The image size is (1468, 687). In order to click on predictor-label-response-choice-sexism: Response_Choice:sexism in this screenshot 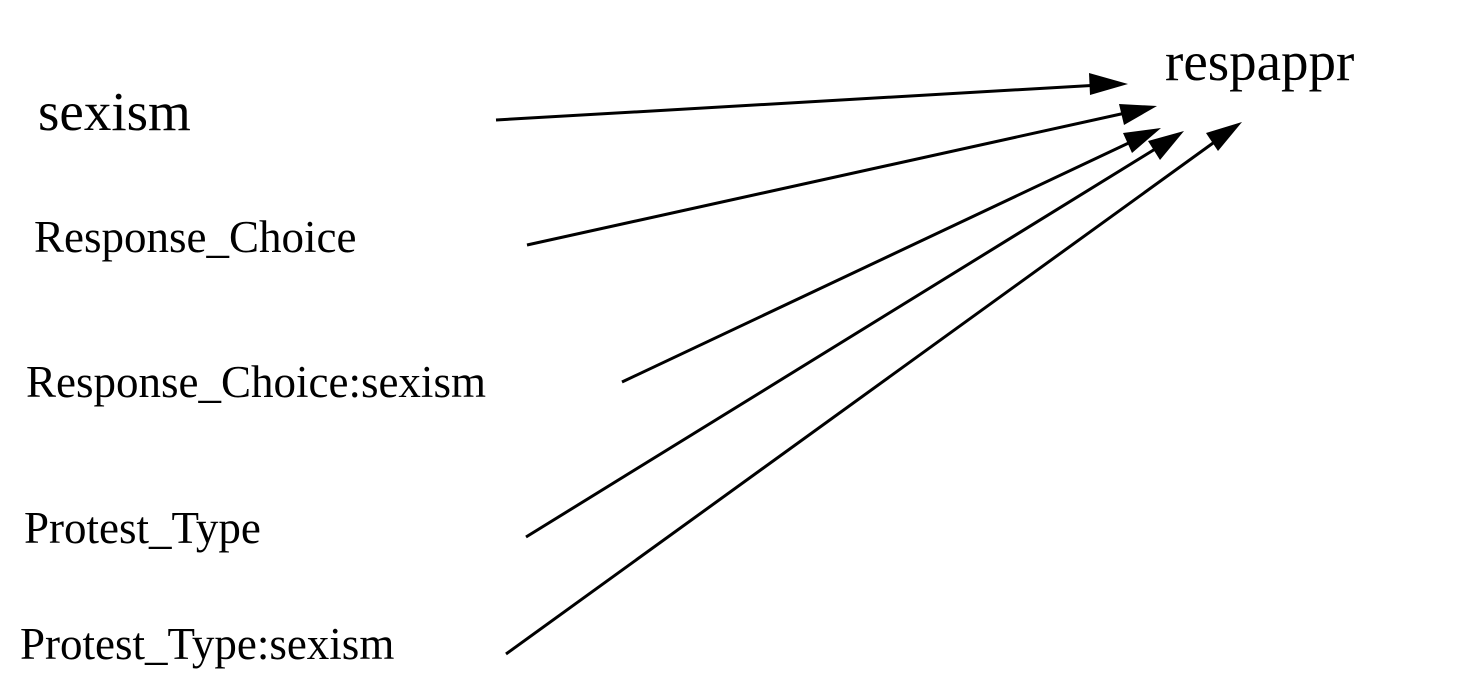, I will do `click(256, 382)`.